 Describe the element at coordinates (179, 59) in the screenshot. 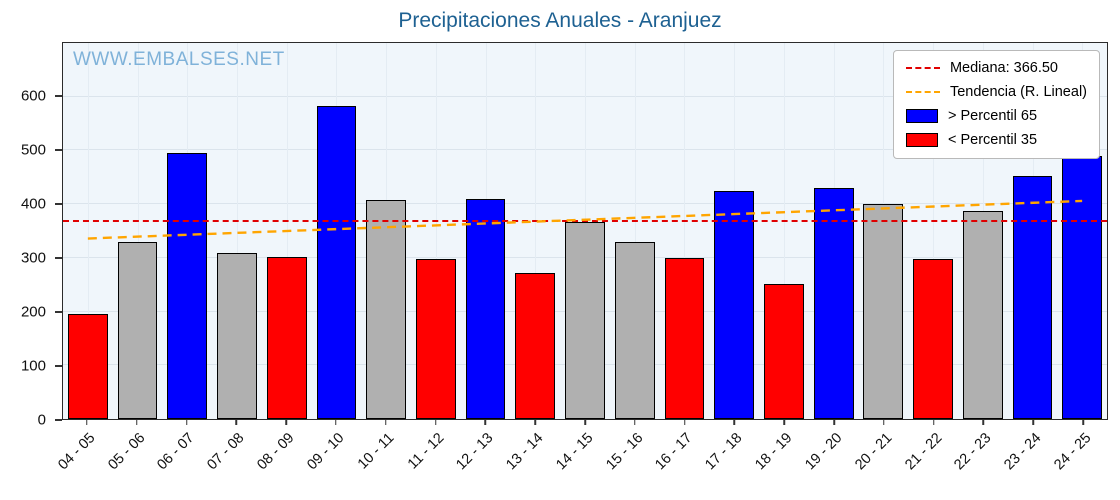

I see `watermark: WWW.EMBALSES.NET` at that location.